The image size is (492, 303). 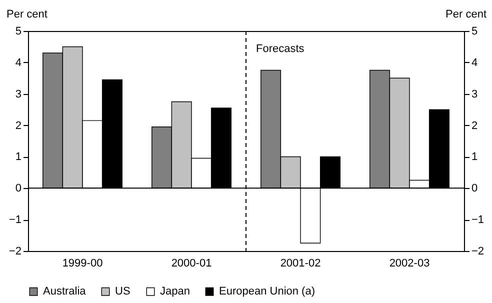 What do you see at coordinates (478, 252) in the screenshot?
I see `y2-tick-label: −2` at bounding box center [478, 252].